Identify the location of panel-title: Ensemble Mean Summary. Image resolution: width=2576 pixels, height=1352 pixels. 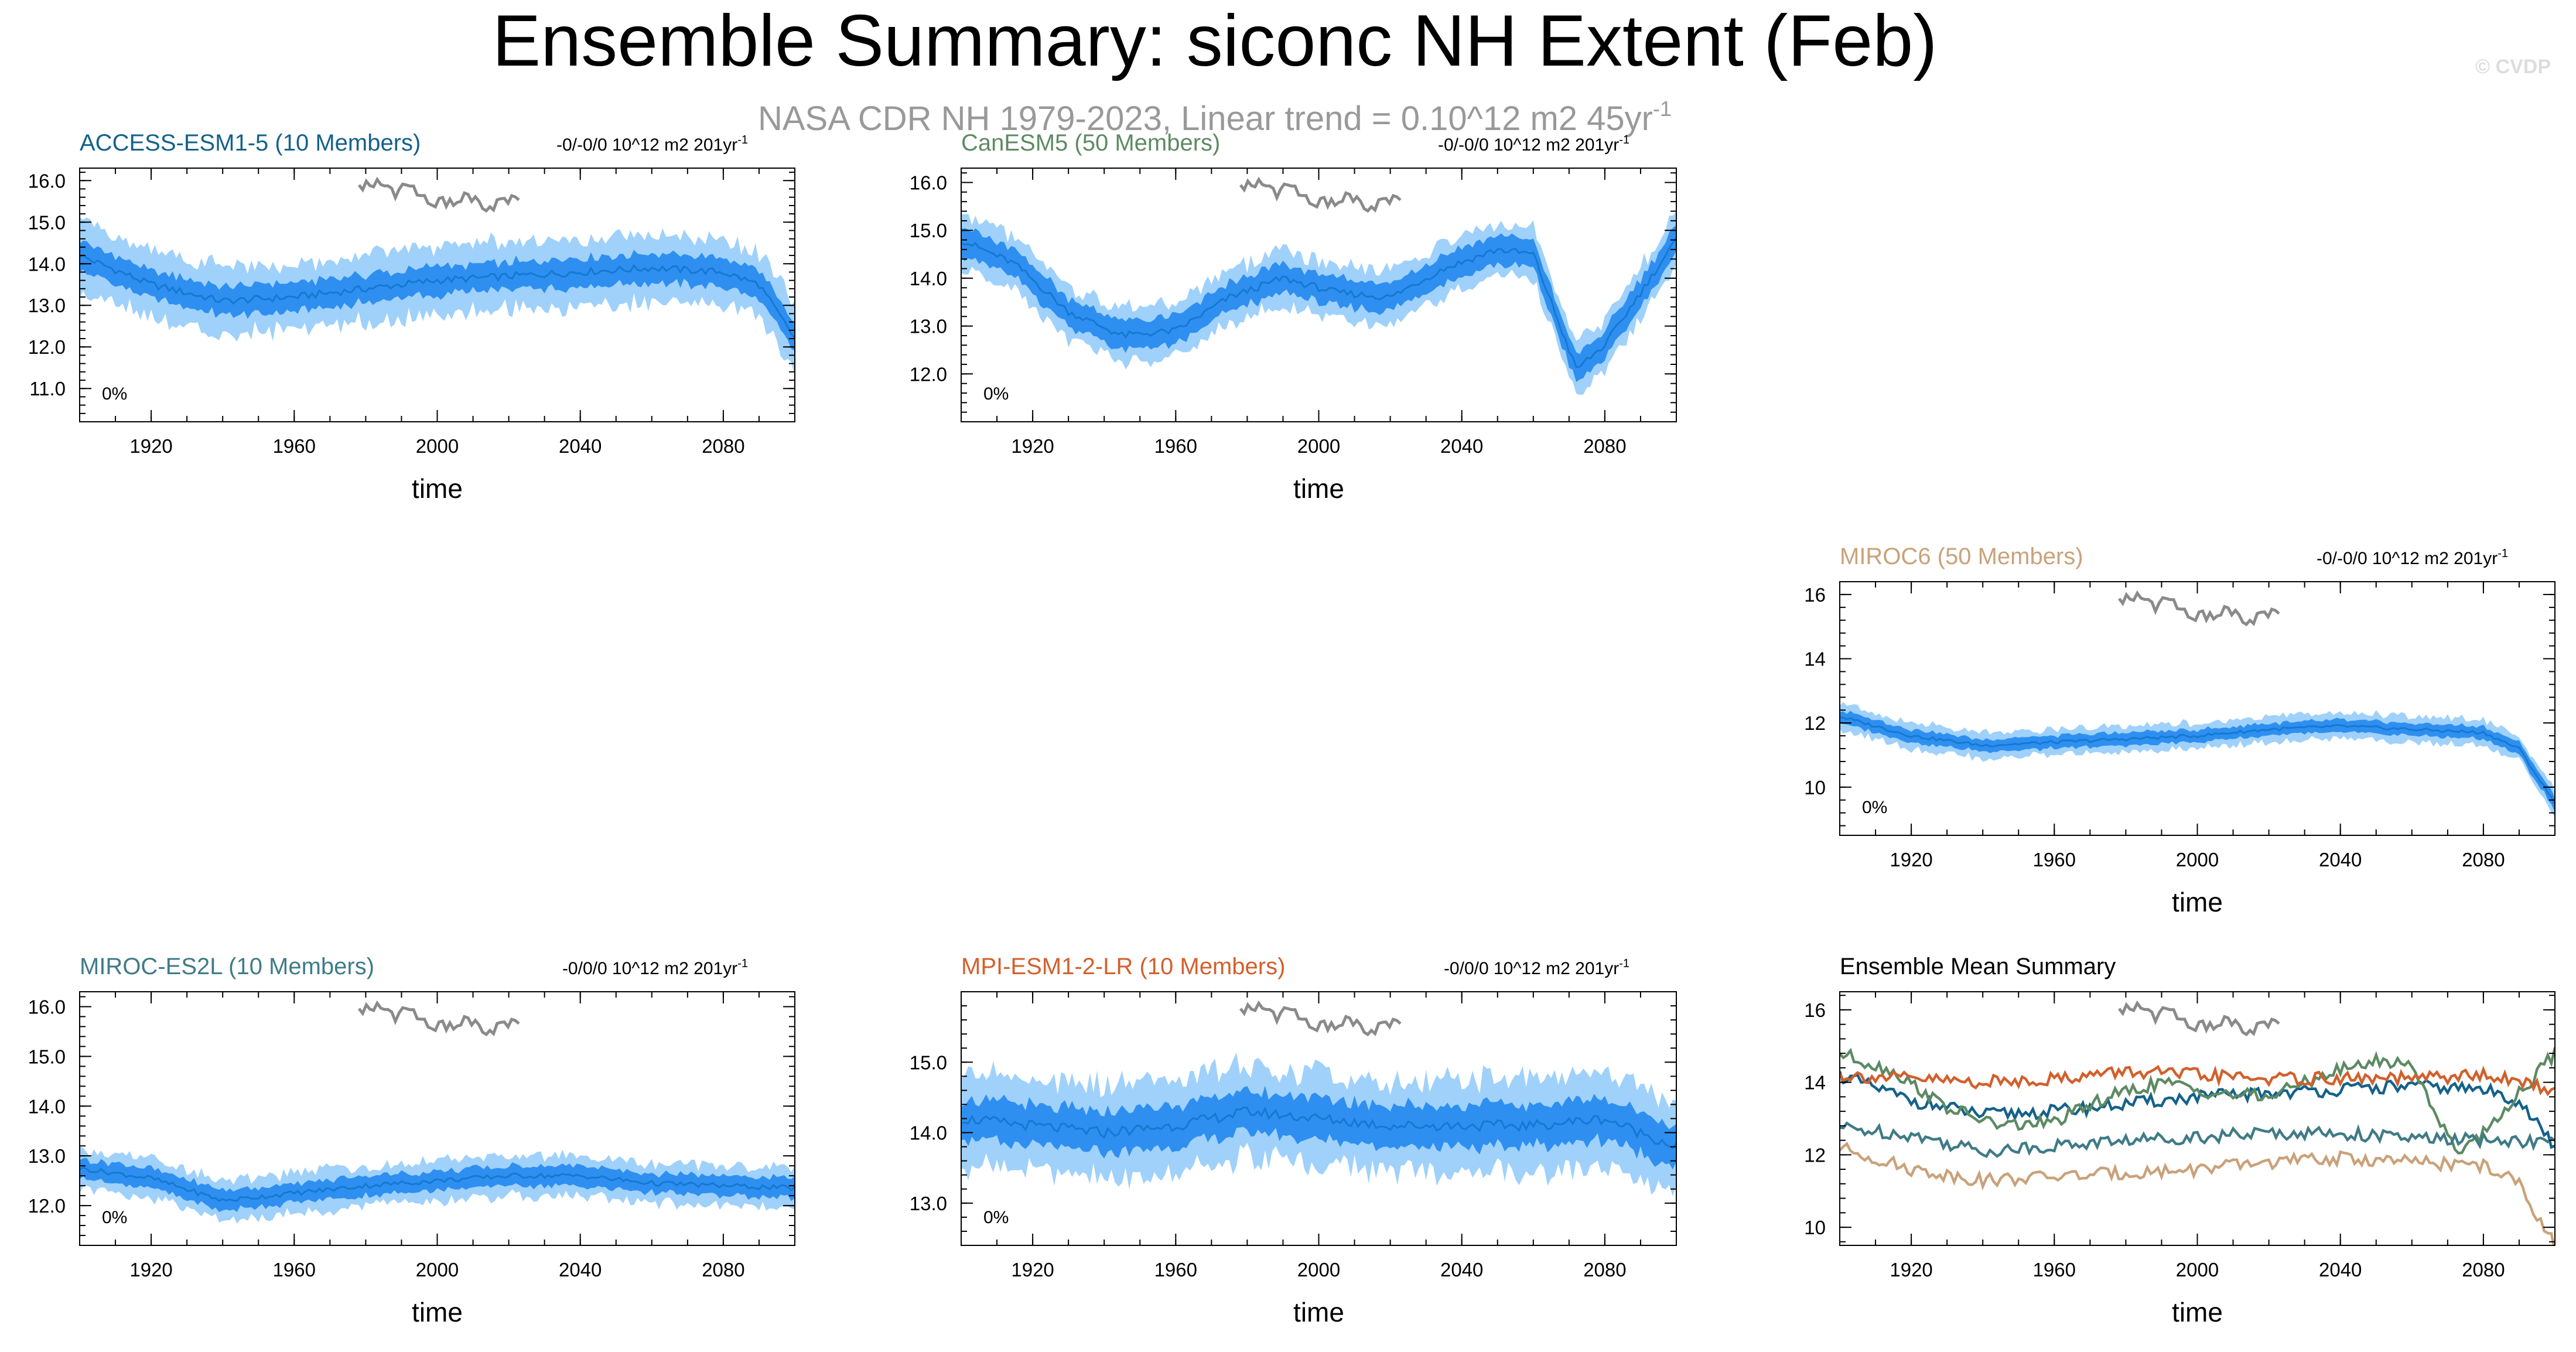
(1978, 967).